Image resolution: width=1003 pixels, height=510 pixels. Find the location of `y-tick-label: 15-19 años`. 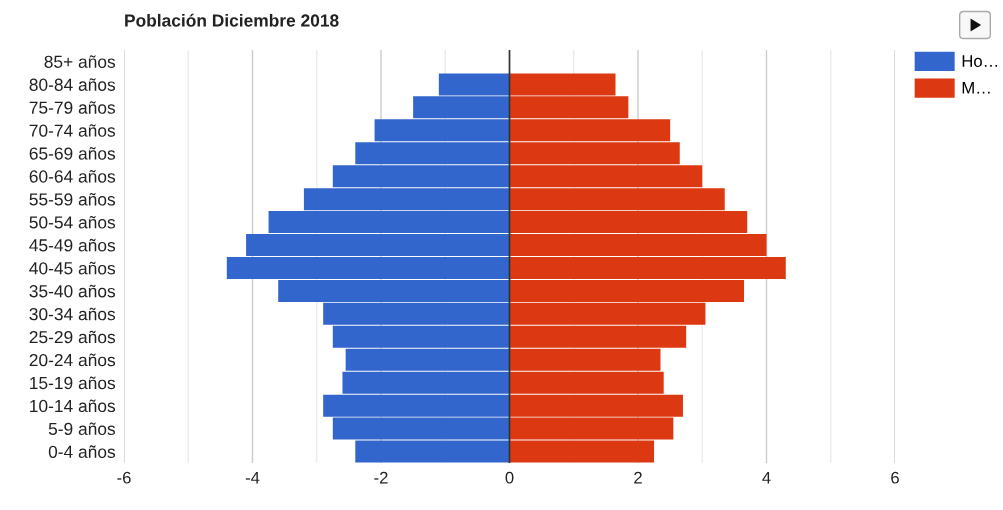

y-tick-label: 15-19 años is located at coordinates (73, 383).